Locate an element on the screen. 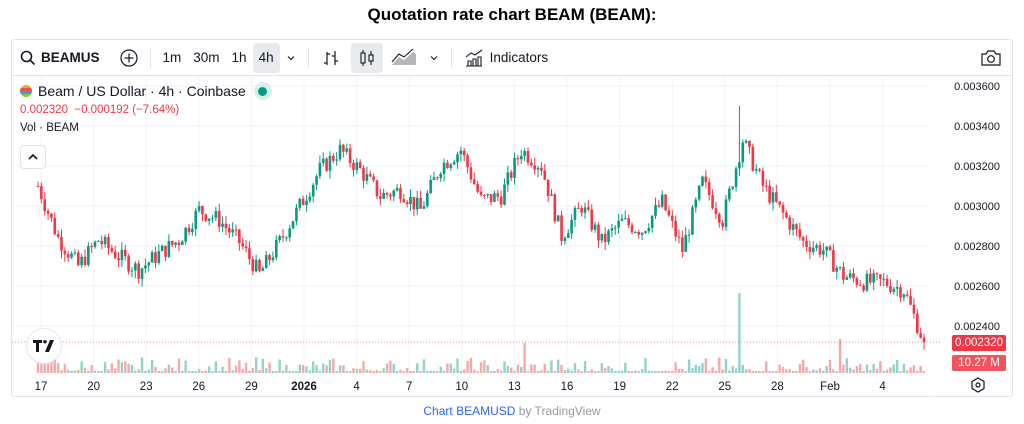  bar-chart-type-button is located at coordinates (331, 58).